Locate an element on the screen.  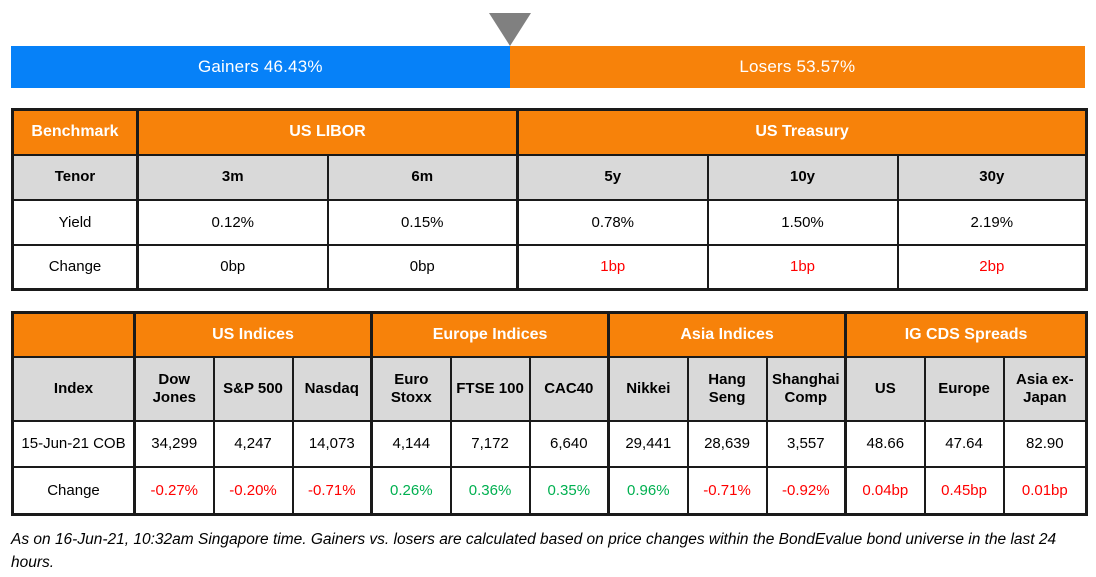
col-header-ftse-100: FTSE 100 is located at coordinates (490, 388).